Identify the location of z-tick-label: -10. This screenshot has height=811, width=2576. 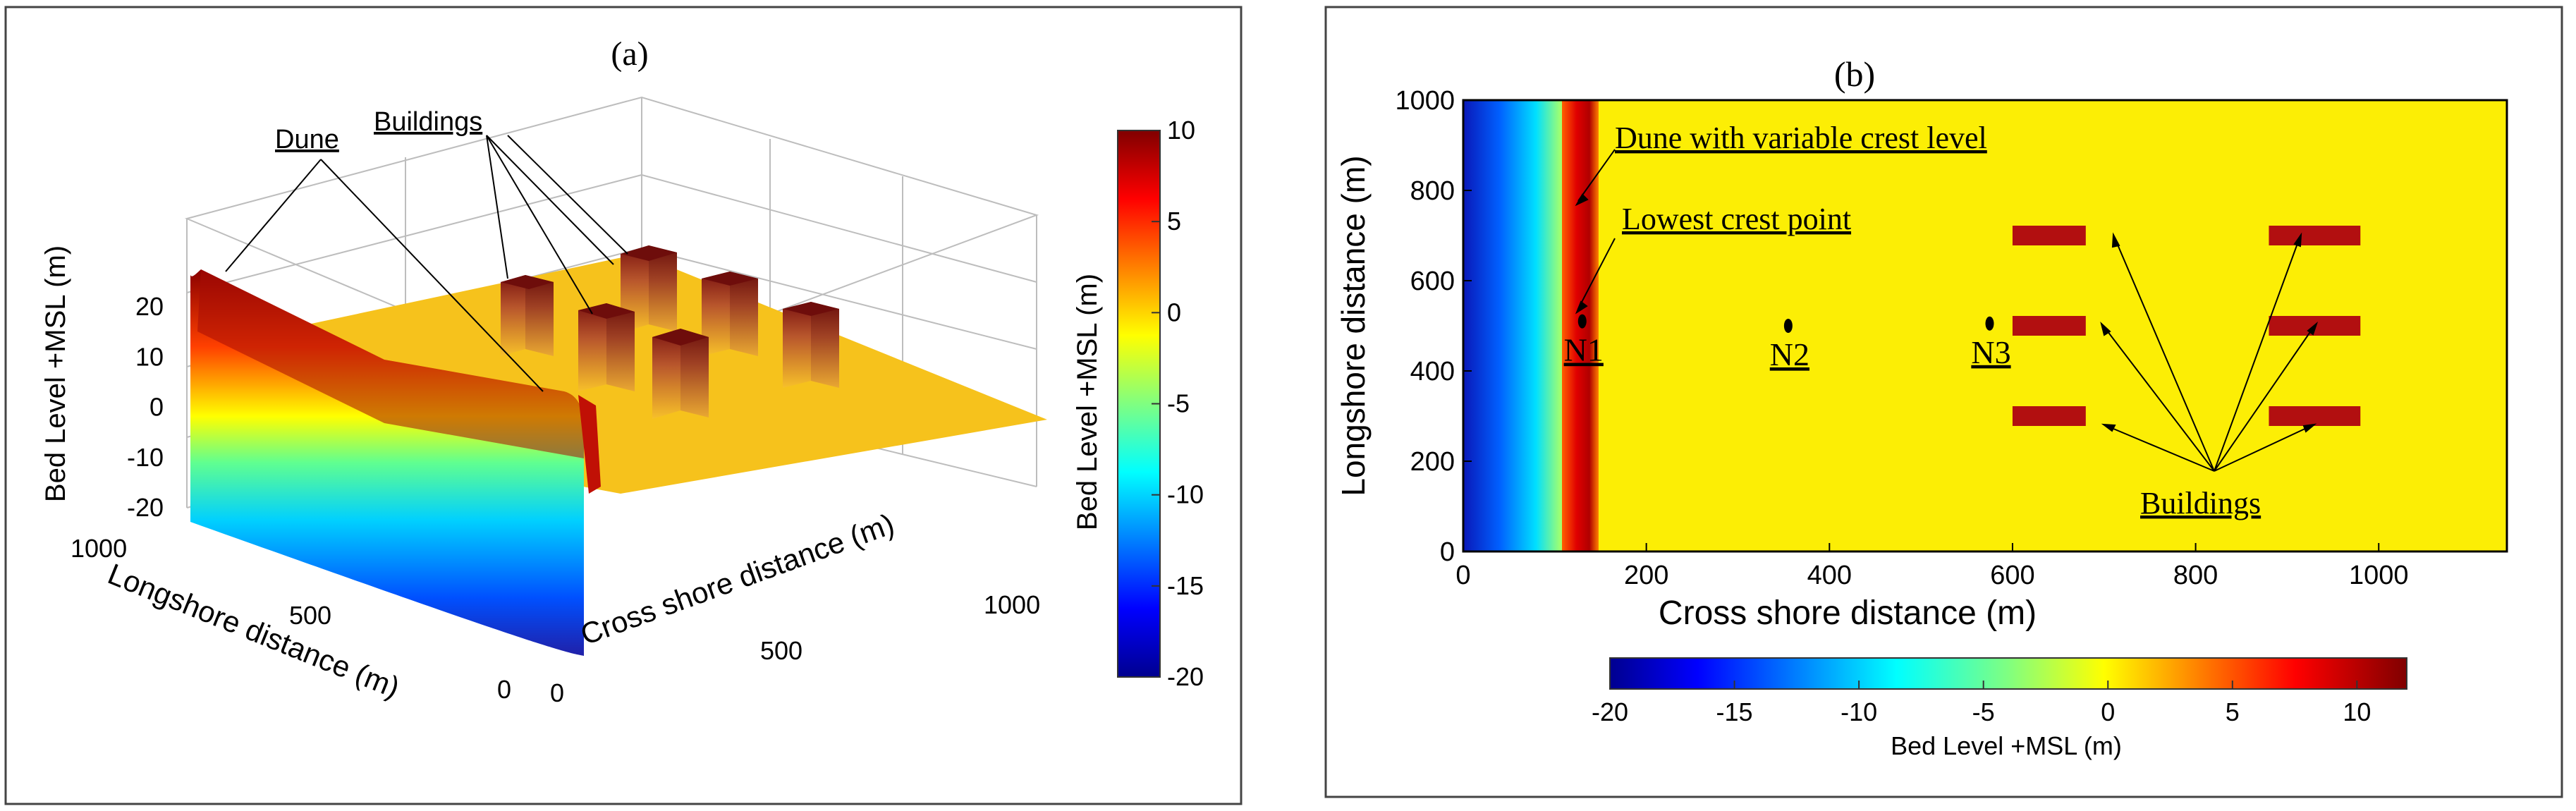
(146, 457).